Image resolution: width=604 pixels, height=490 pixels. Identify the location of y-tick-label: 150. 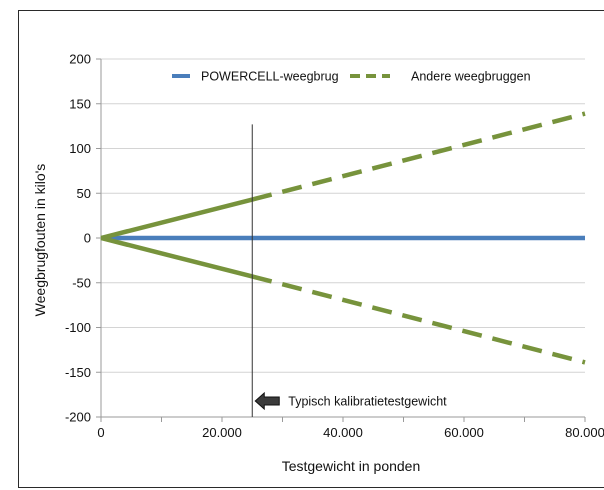
(80, 103).